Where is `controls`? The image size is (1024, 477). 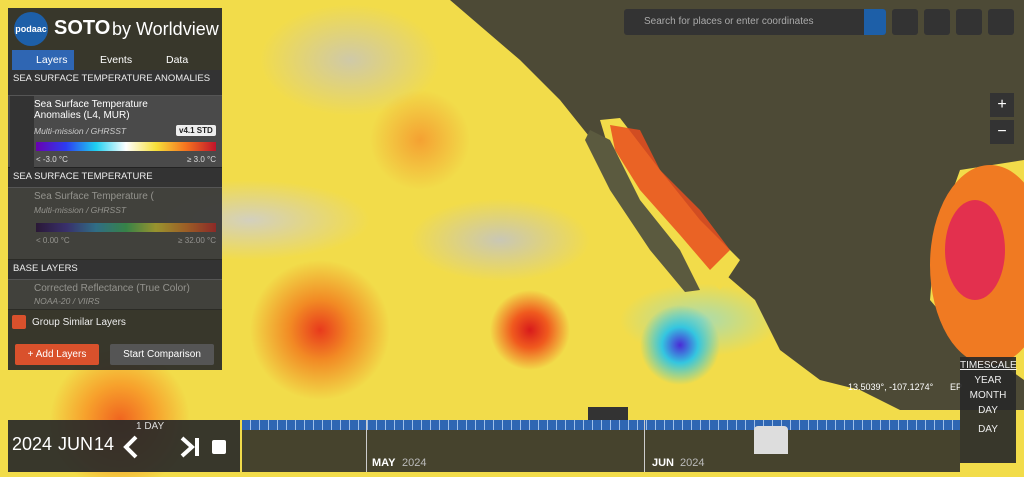
controls is located at coordinates (174, 447).